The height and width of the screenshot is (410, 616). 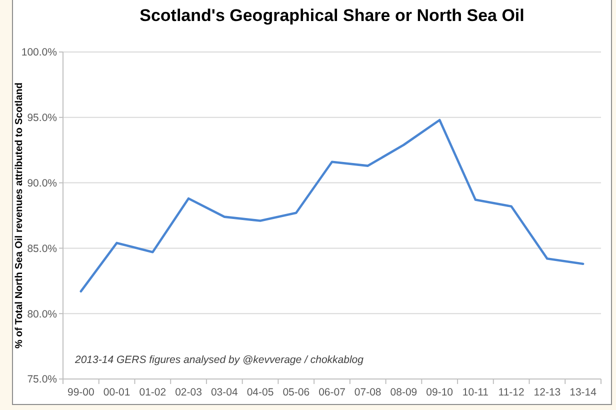 What do you see at coordinates (511, 392) in the screenshot?
I see `x-tick-label: 11-12` at bounding box center [511, 392].